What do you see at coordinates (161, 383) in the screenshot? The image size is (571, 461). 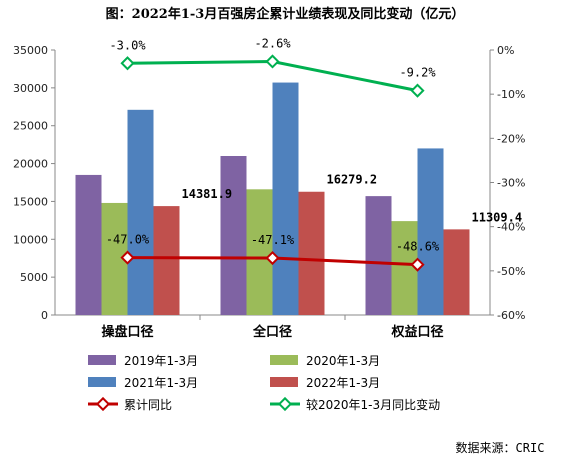 I see `legend-label: 2021年1-3月` at bounding box center [161, 383].